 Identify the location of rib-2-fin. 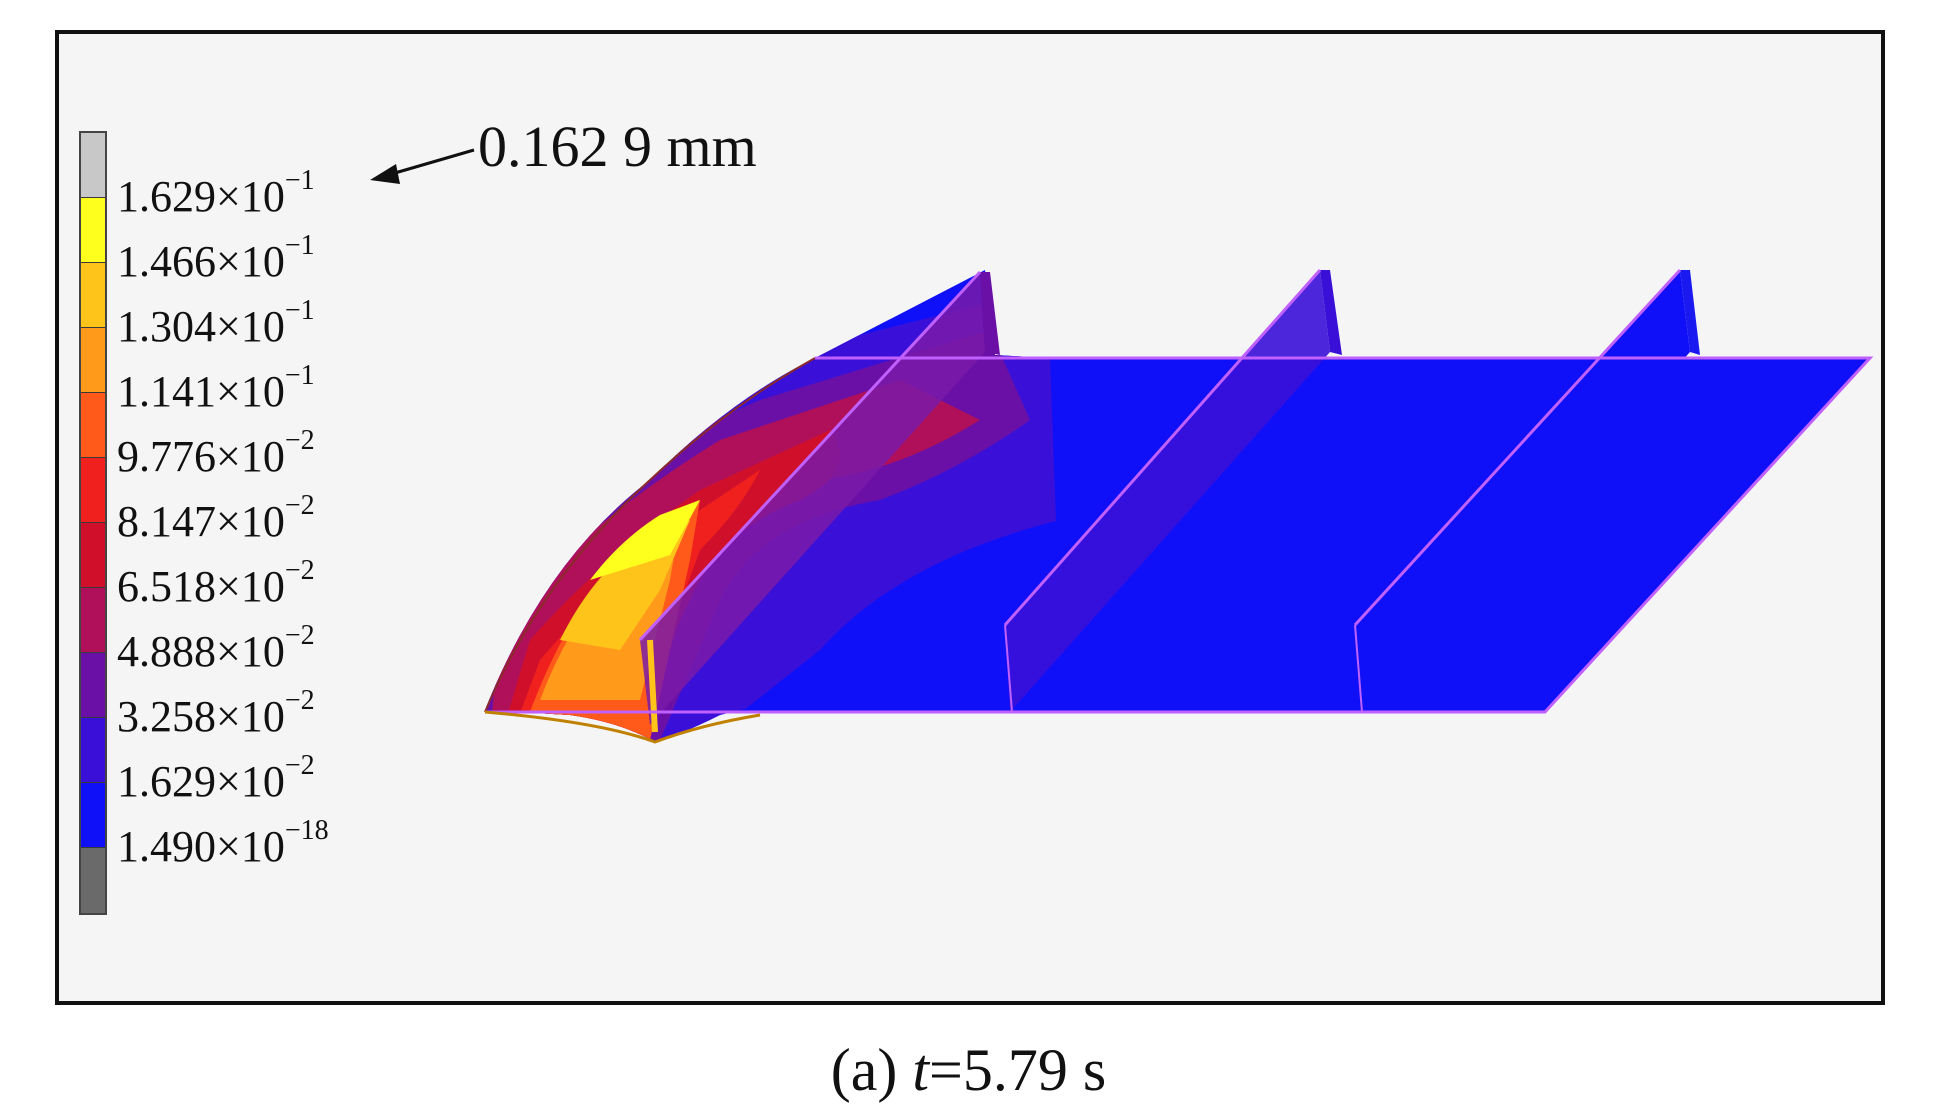
(1331, 312).